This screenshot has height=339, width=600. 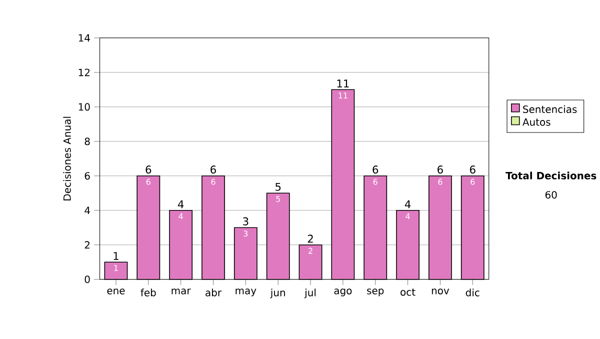 What do you see at coordinates (87, 244) in the screenshot?
I see `y-tick-label: 2` at bounding box center [87, 244].